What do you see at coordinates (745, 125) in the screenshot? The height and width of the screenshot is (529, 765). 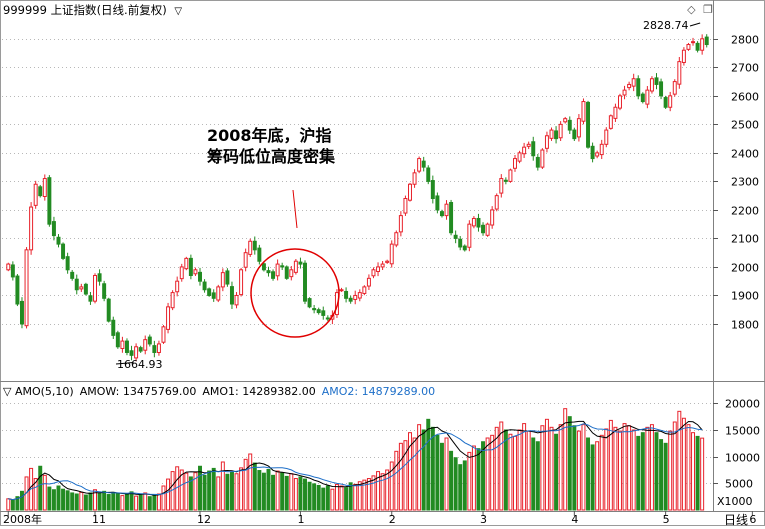 I see `price-tick-label: 2500` at bounding box center [745, 125].